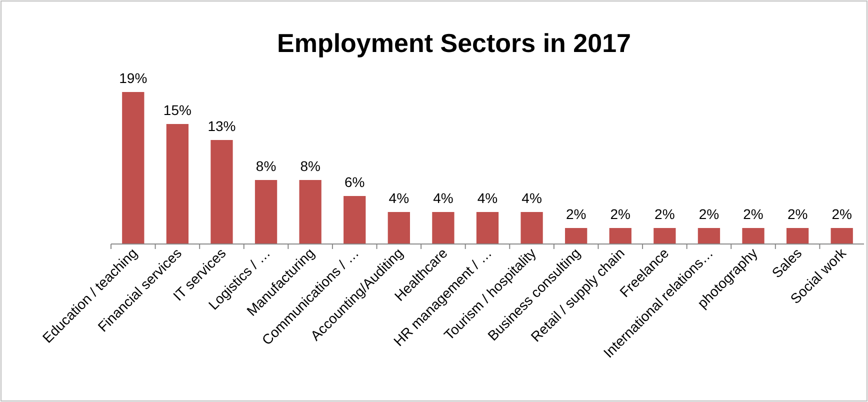 This screenshot has width=868, height=402. Describe the element at coordinates (222, 126) in the screenshot. I see `data-label: 13%` at that location.